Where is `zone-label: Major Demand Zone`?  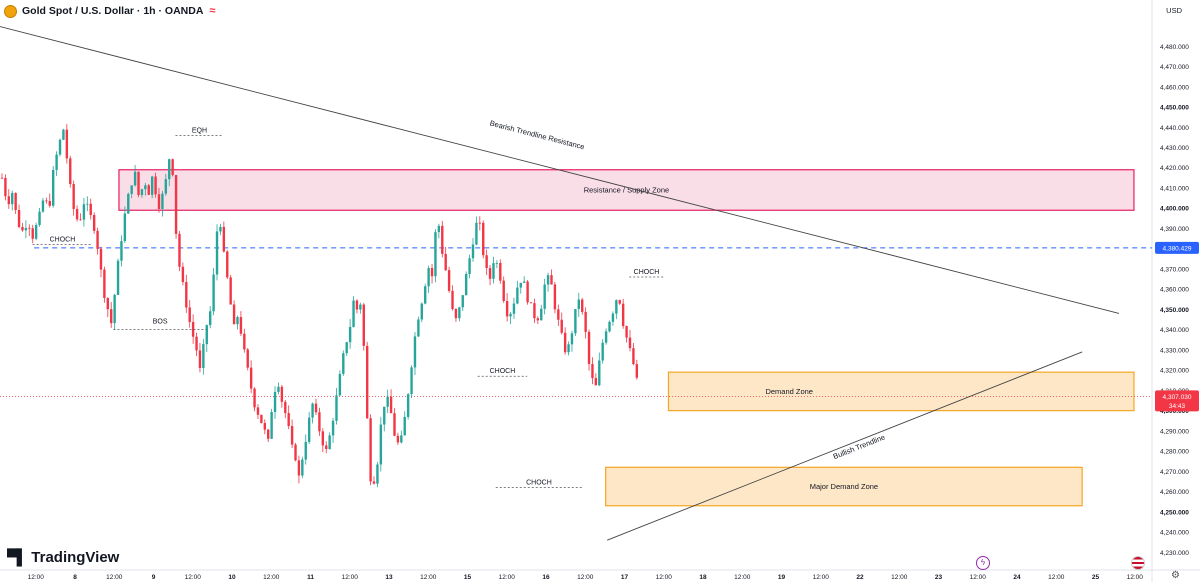 zone-label: Major Demand Zone is located at coordinates (844, 486).